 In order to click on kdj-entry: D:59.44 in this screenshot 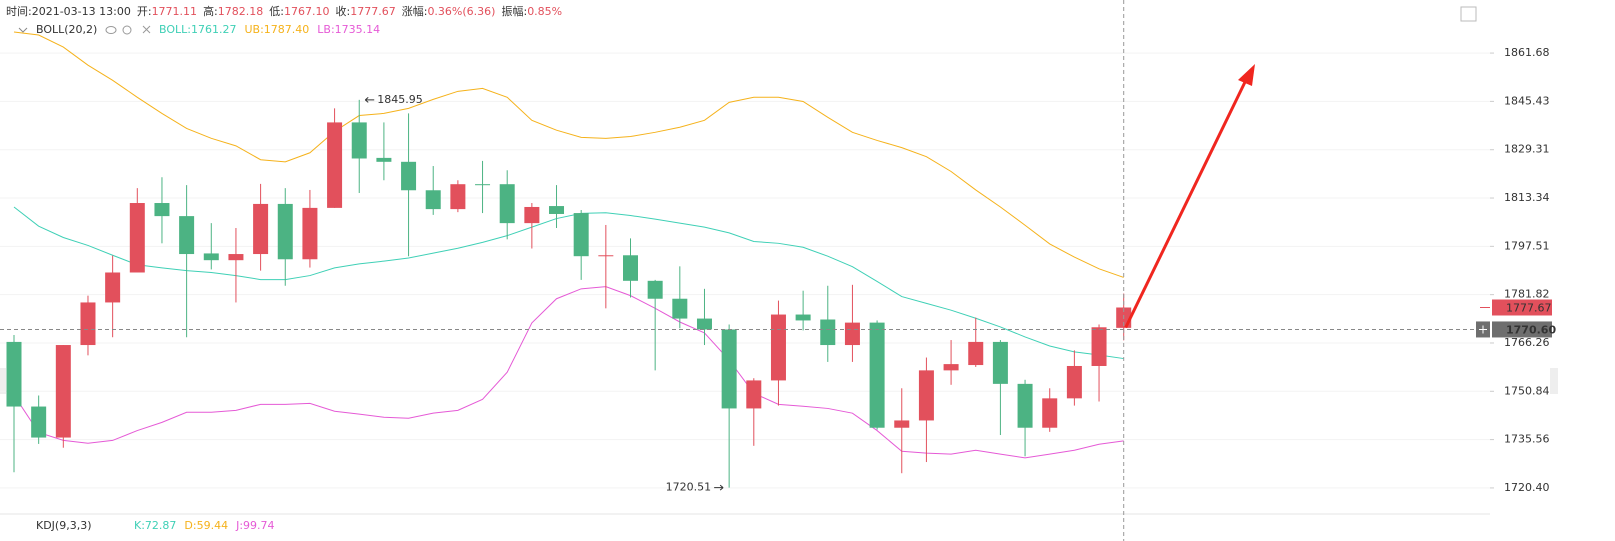, I will do `click(206, 525)`.